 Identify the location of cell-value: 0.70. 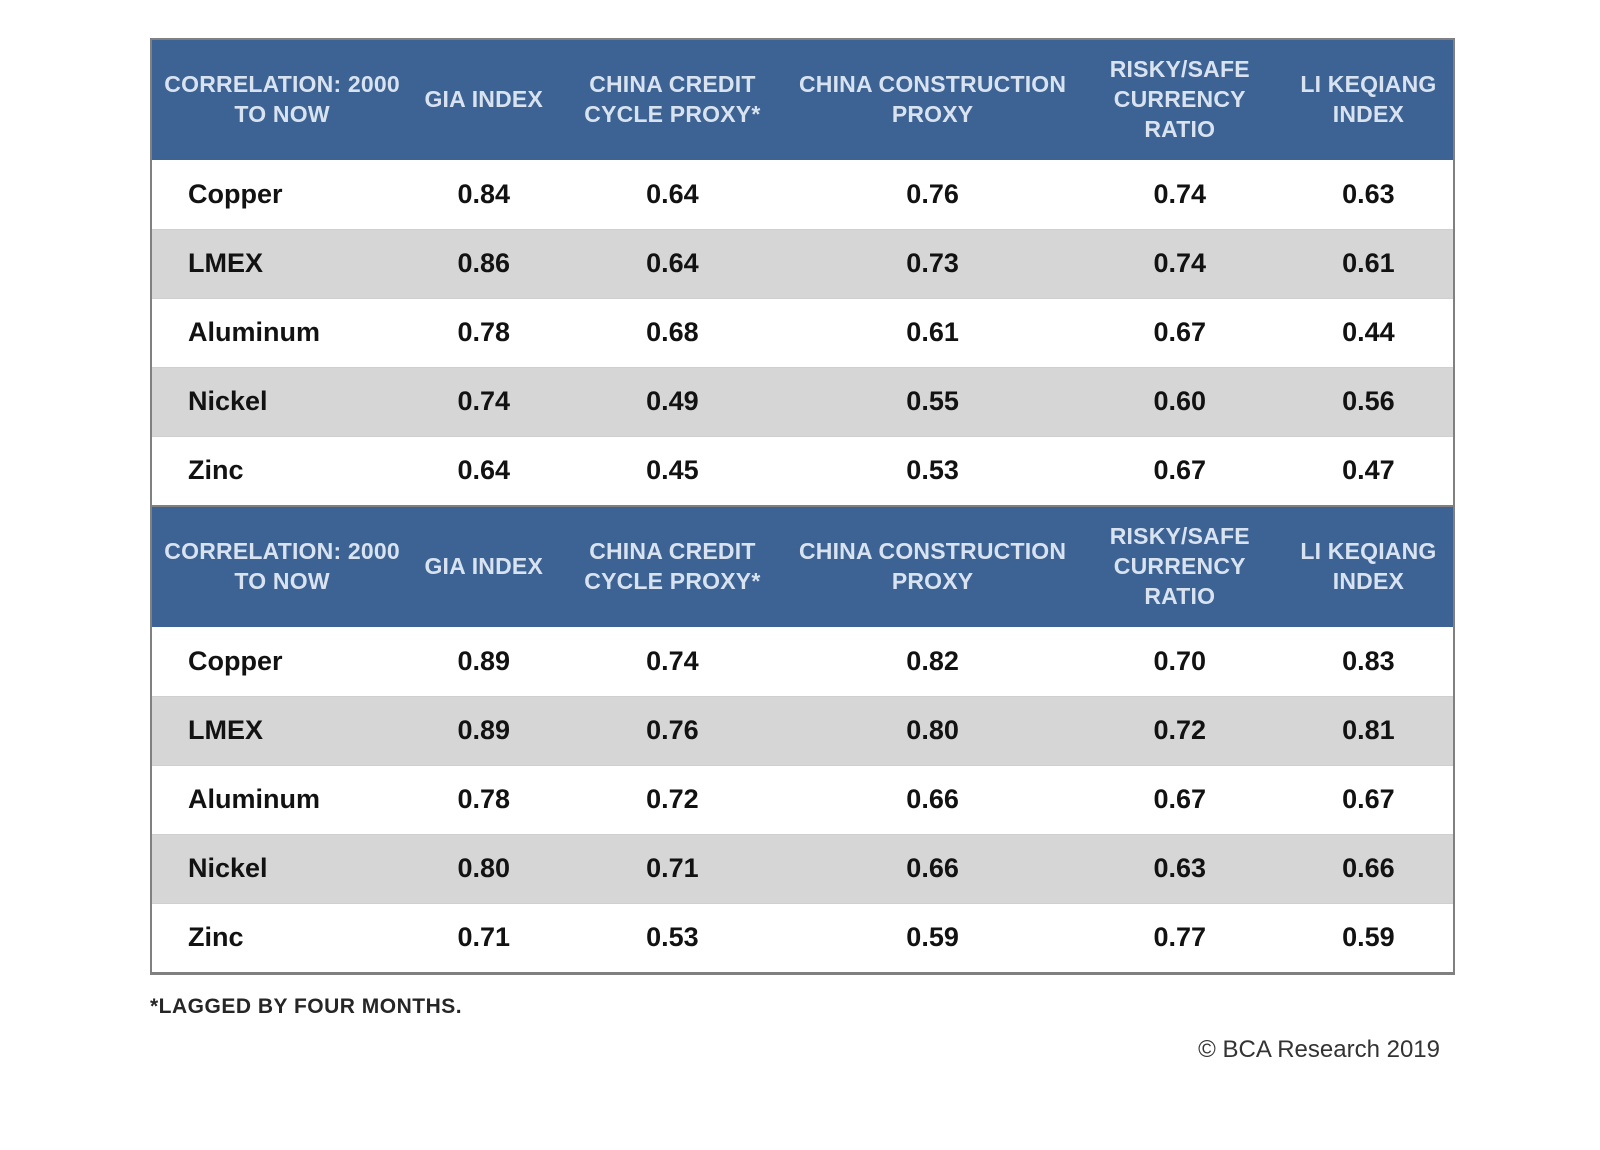
(1180, 660).